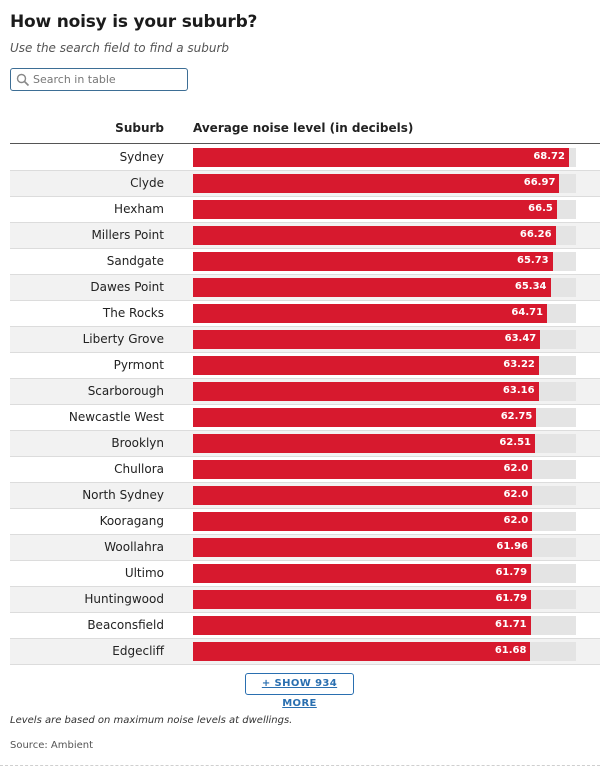  What do you see at coordinates (139, 469) in the screenshot?
I see `suburb-name: Chullora` at bounding box center [139, 469].